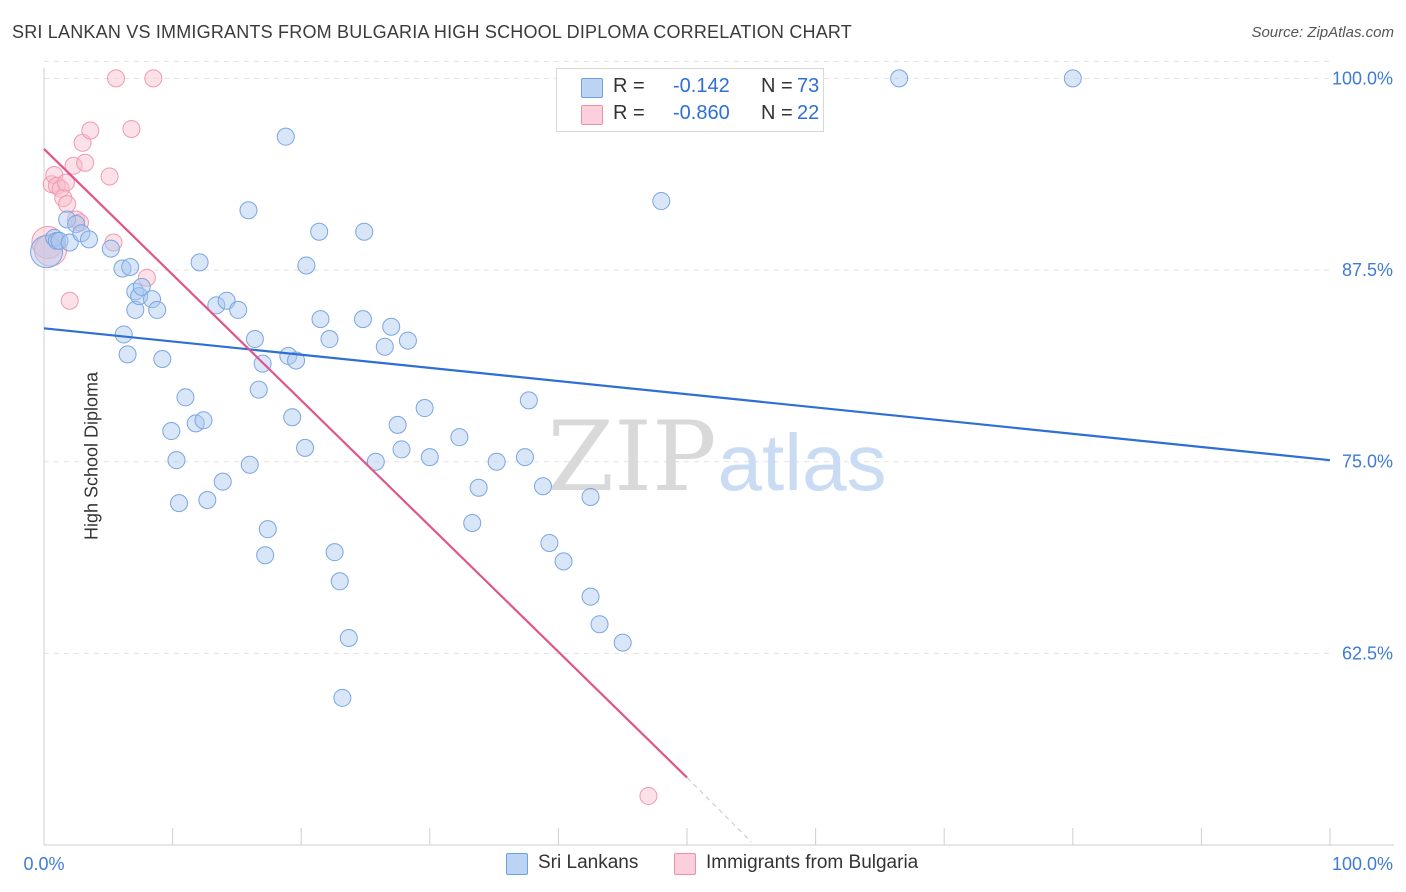 The width and height of the screenshot is (1406, 892). I want to click on x-tick-labels: 0.0% 100.0%, so click(708, 864).